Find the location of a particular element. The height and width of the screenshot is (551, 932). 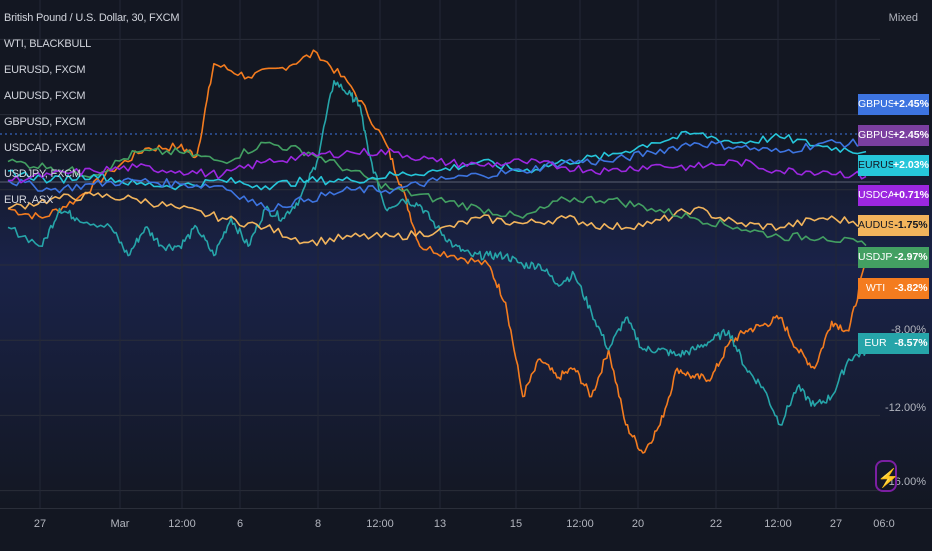

x-tick-label: 8 is located at coordinates (318, 524).